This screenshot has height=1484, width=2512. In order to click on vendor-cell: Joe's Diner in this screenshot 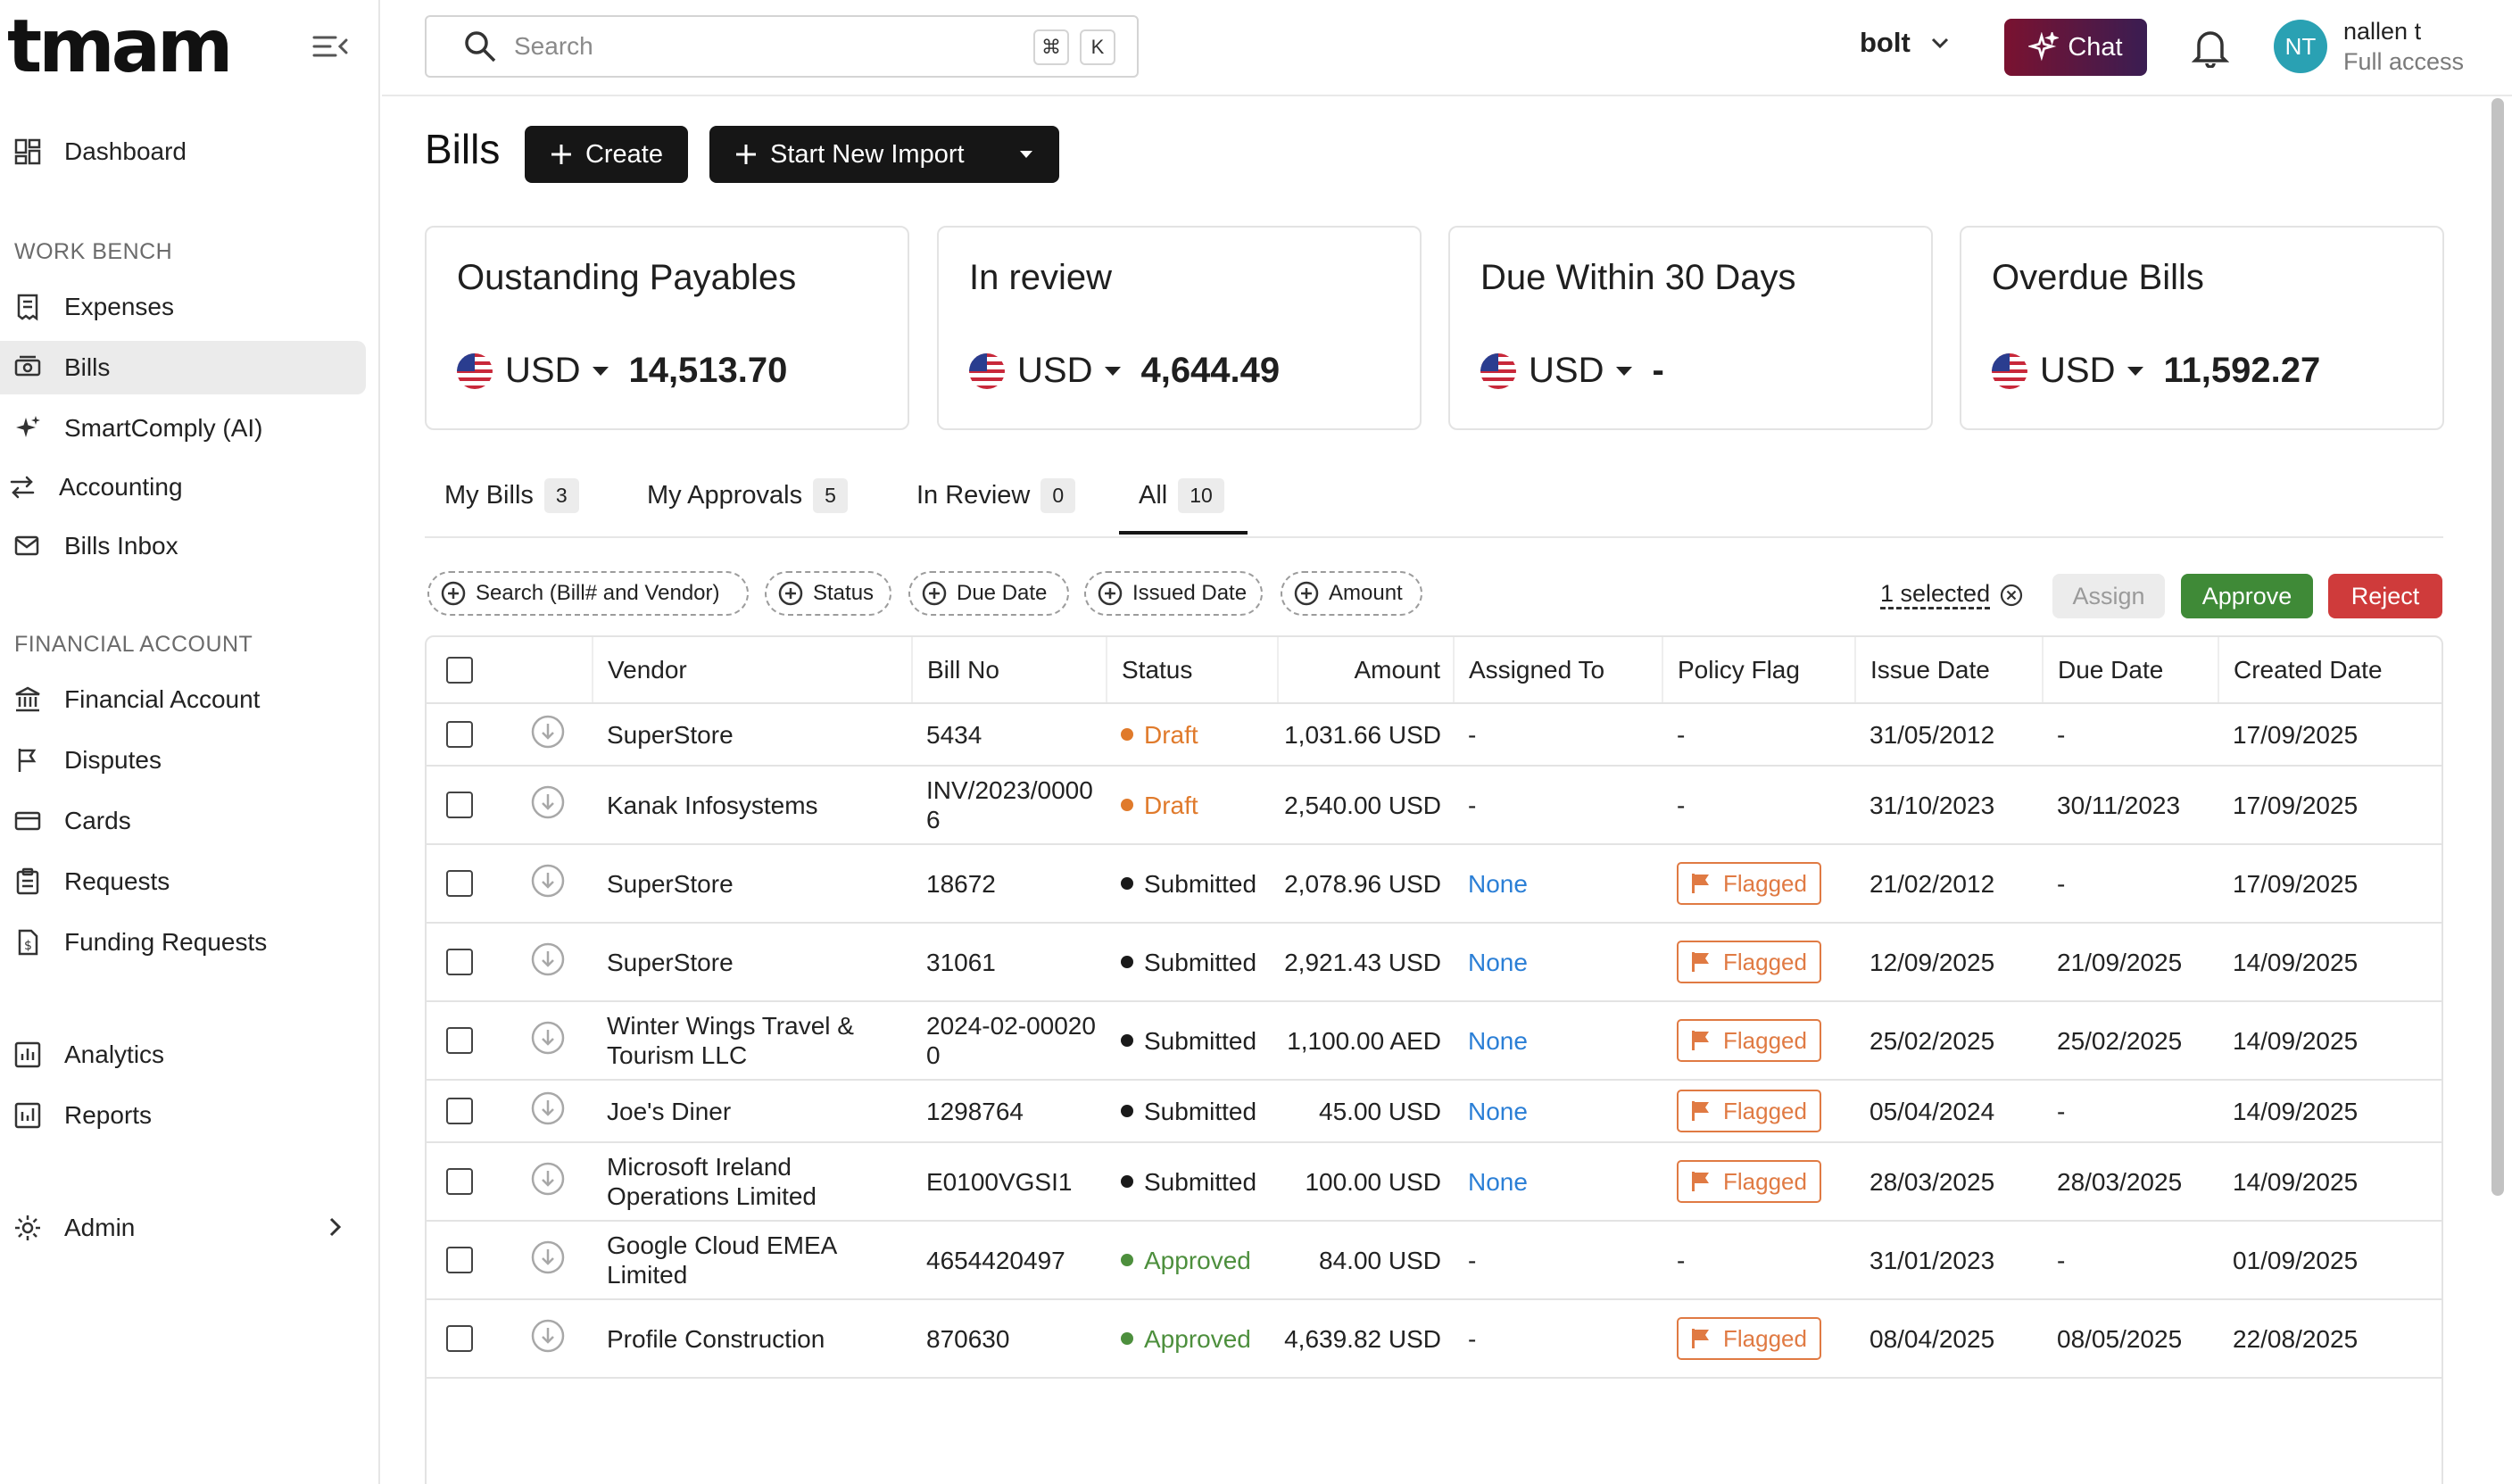, I will do `click(752, 1111)`.